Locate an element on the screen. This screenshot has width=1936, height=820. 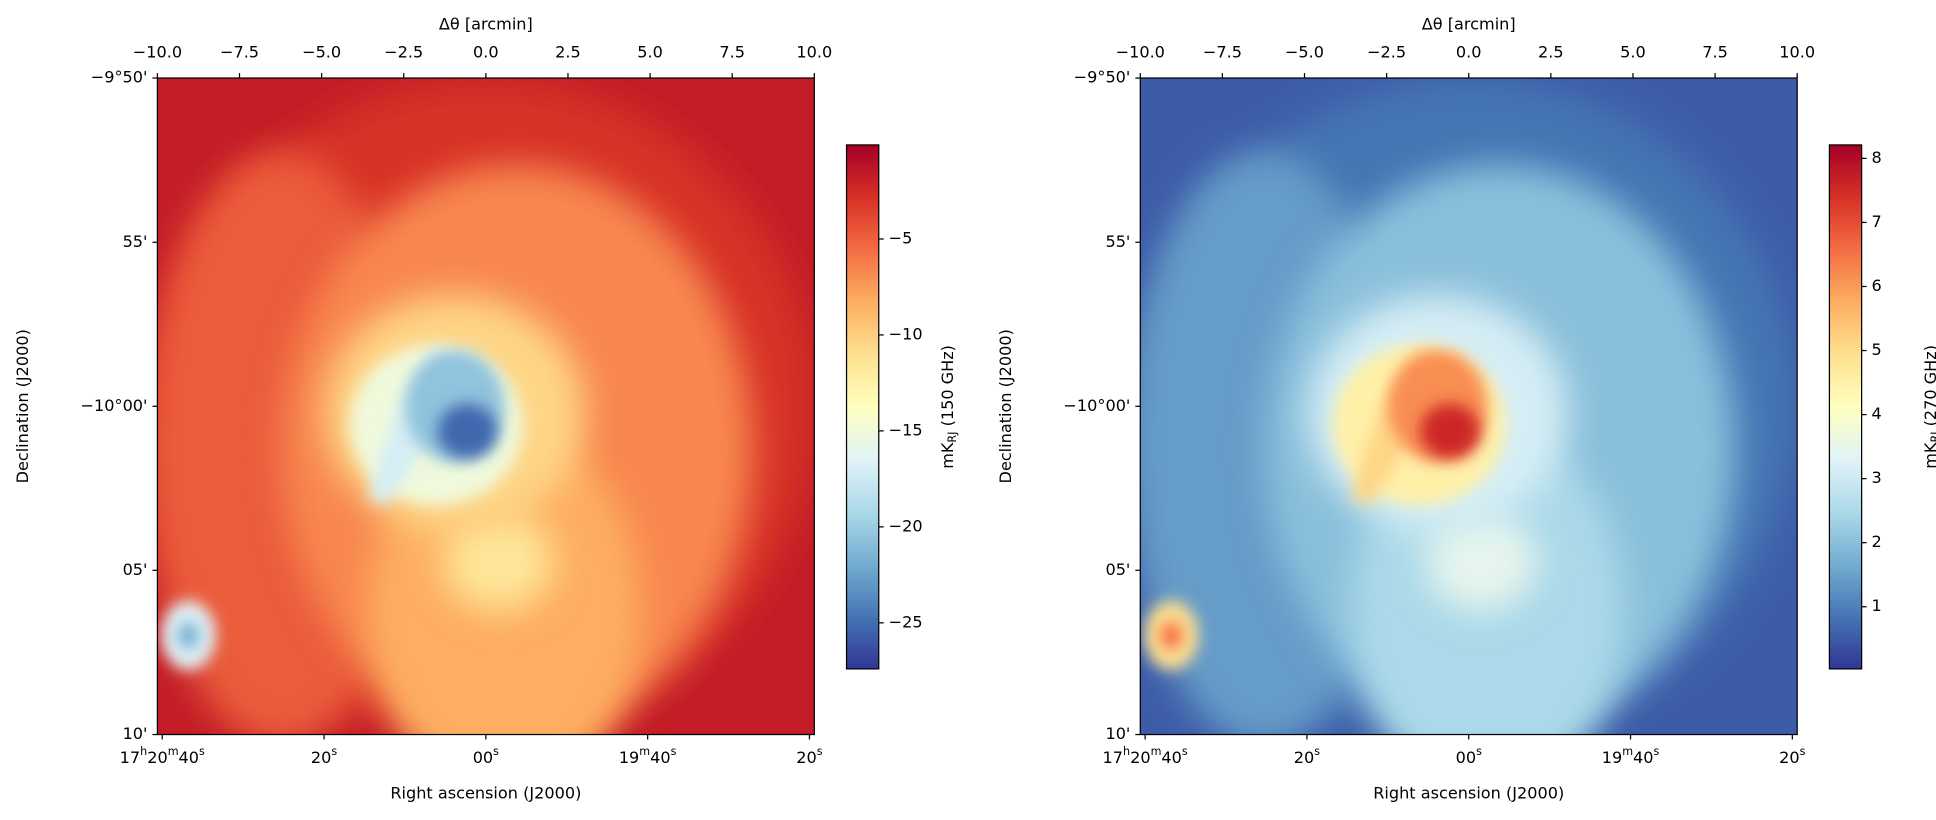
colorbar-tick-label: −5 is located at coordinates (901, 237).